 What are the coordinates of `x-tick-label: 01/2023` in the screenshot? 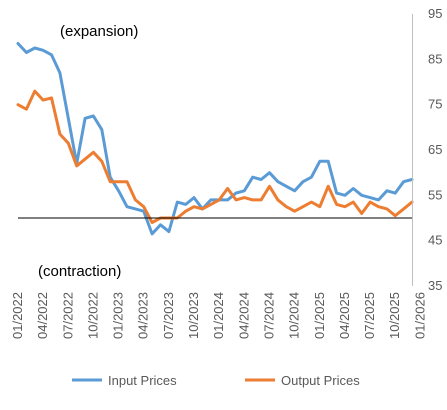 It's located at (118, 315).